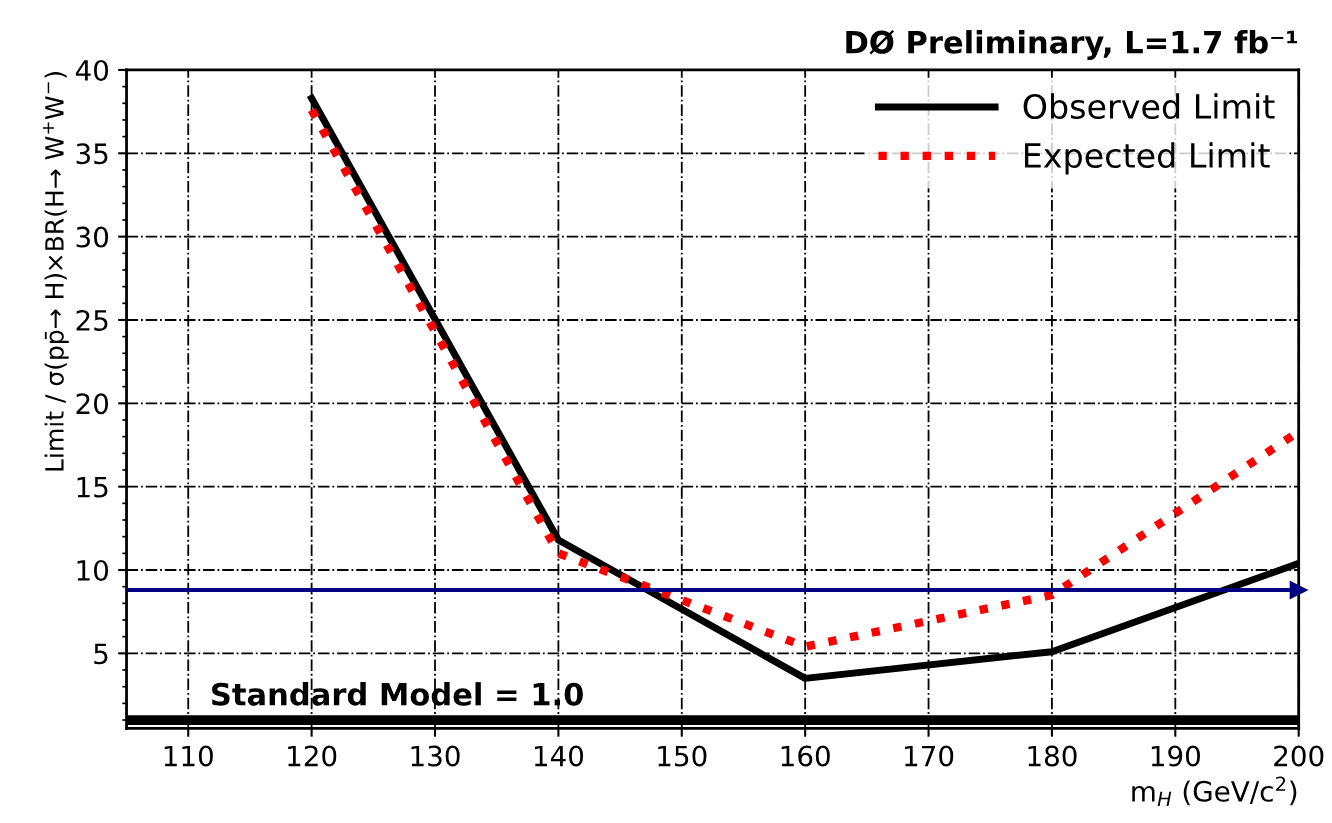  I want to click on y-tick-label: 20, so click(92, 404).